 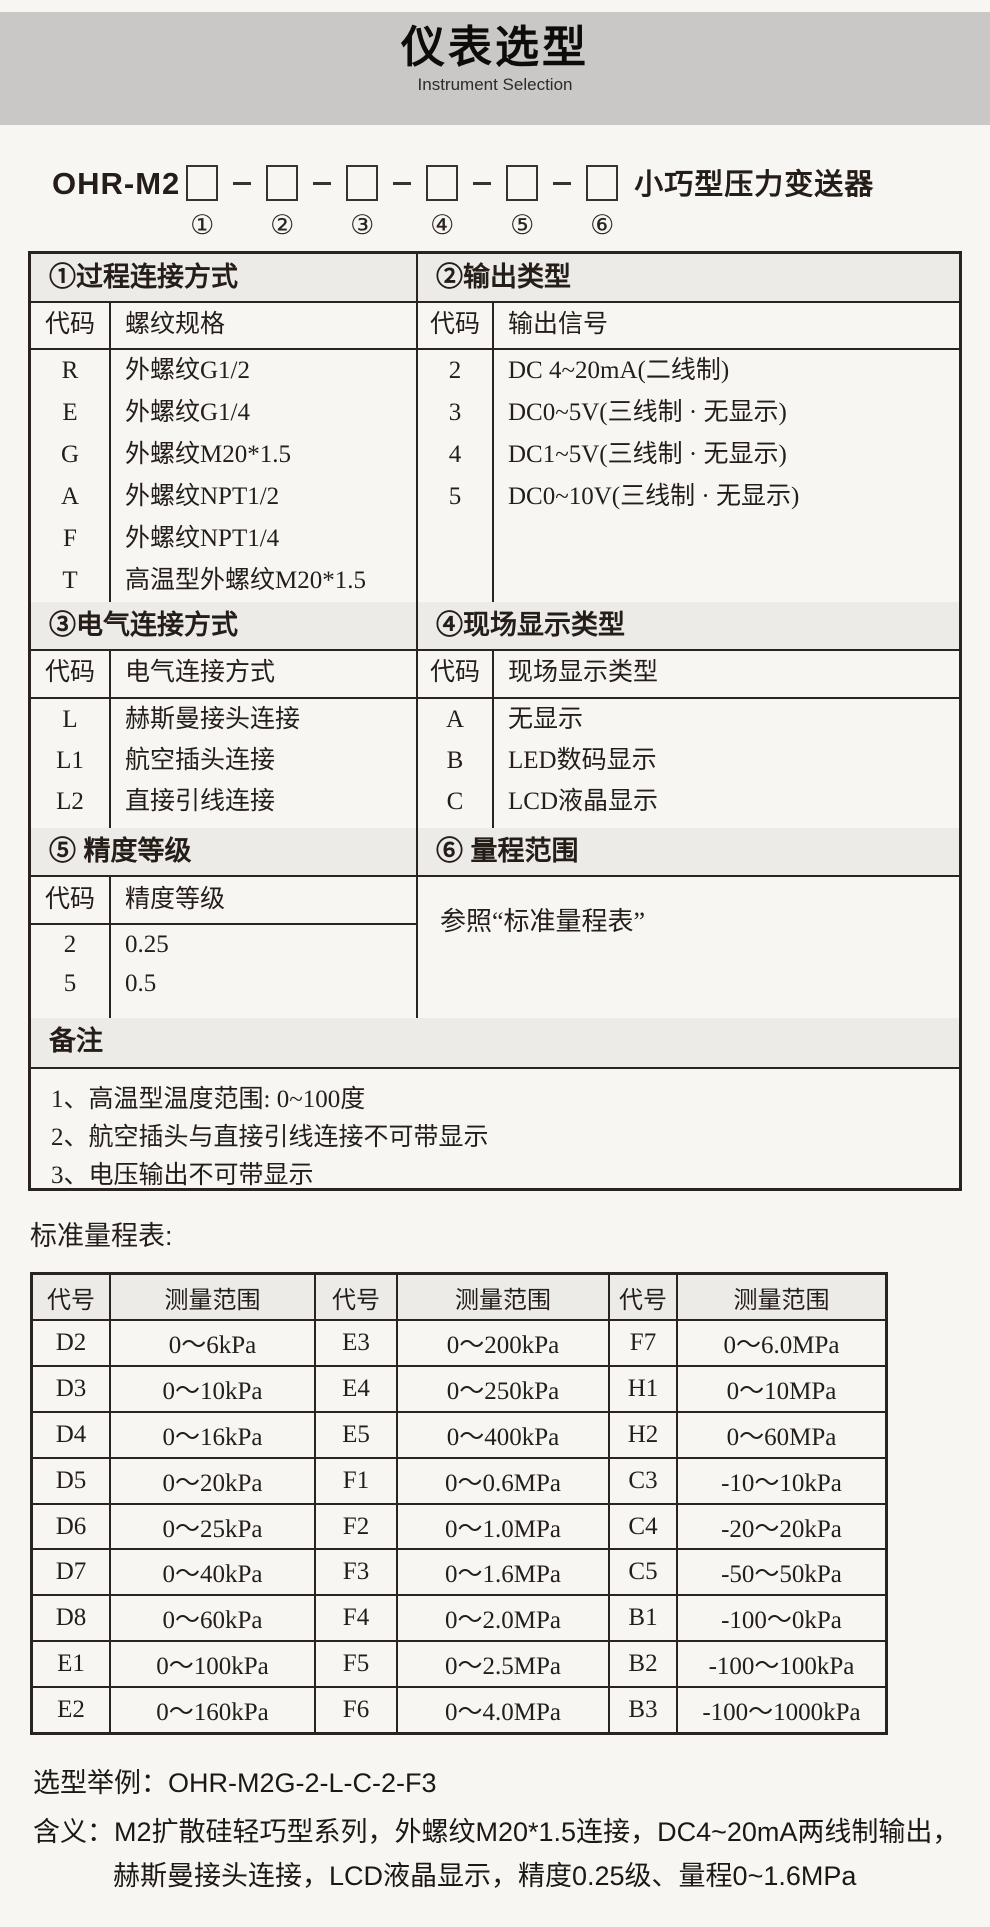 I want to click on model-unit-2: ②, so click(x=282, y=202).